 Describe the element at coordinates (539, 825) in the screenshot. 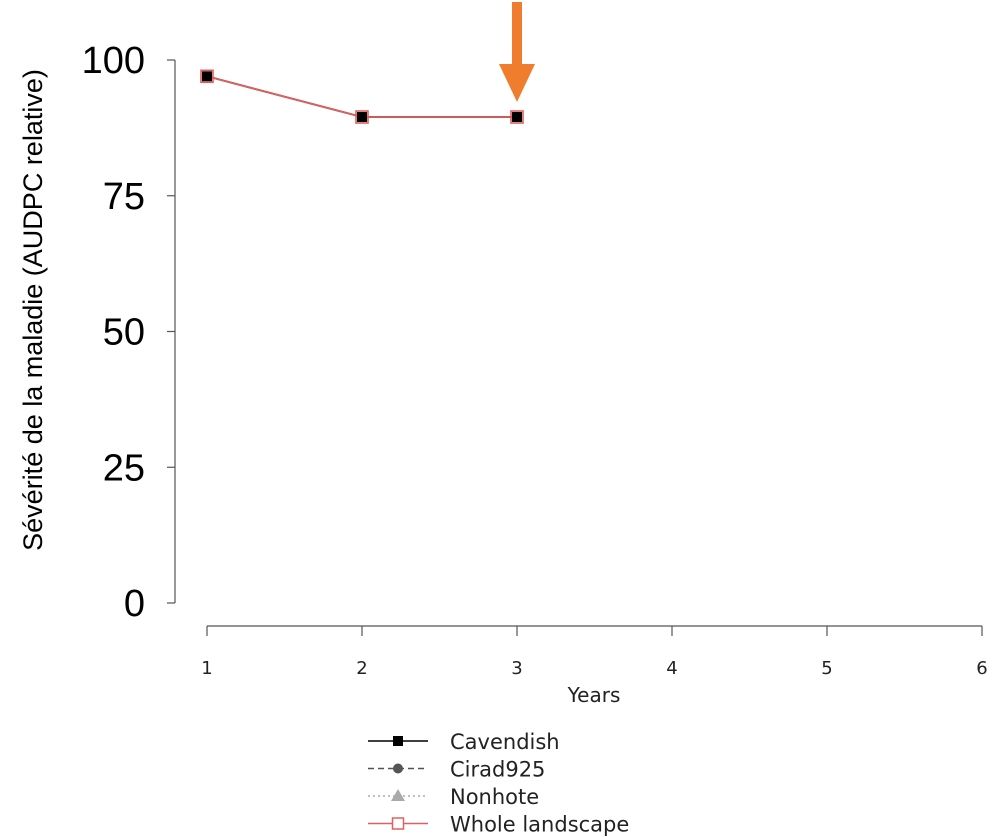

I see `legend-label: Whole landscape` at that location.